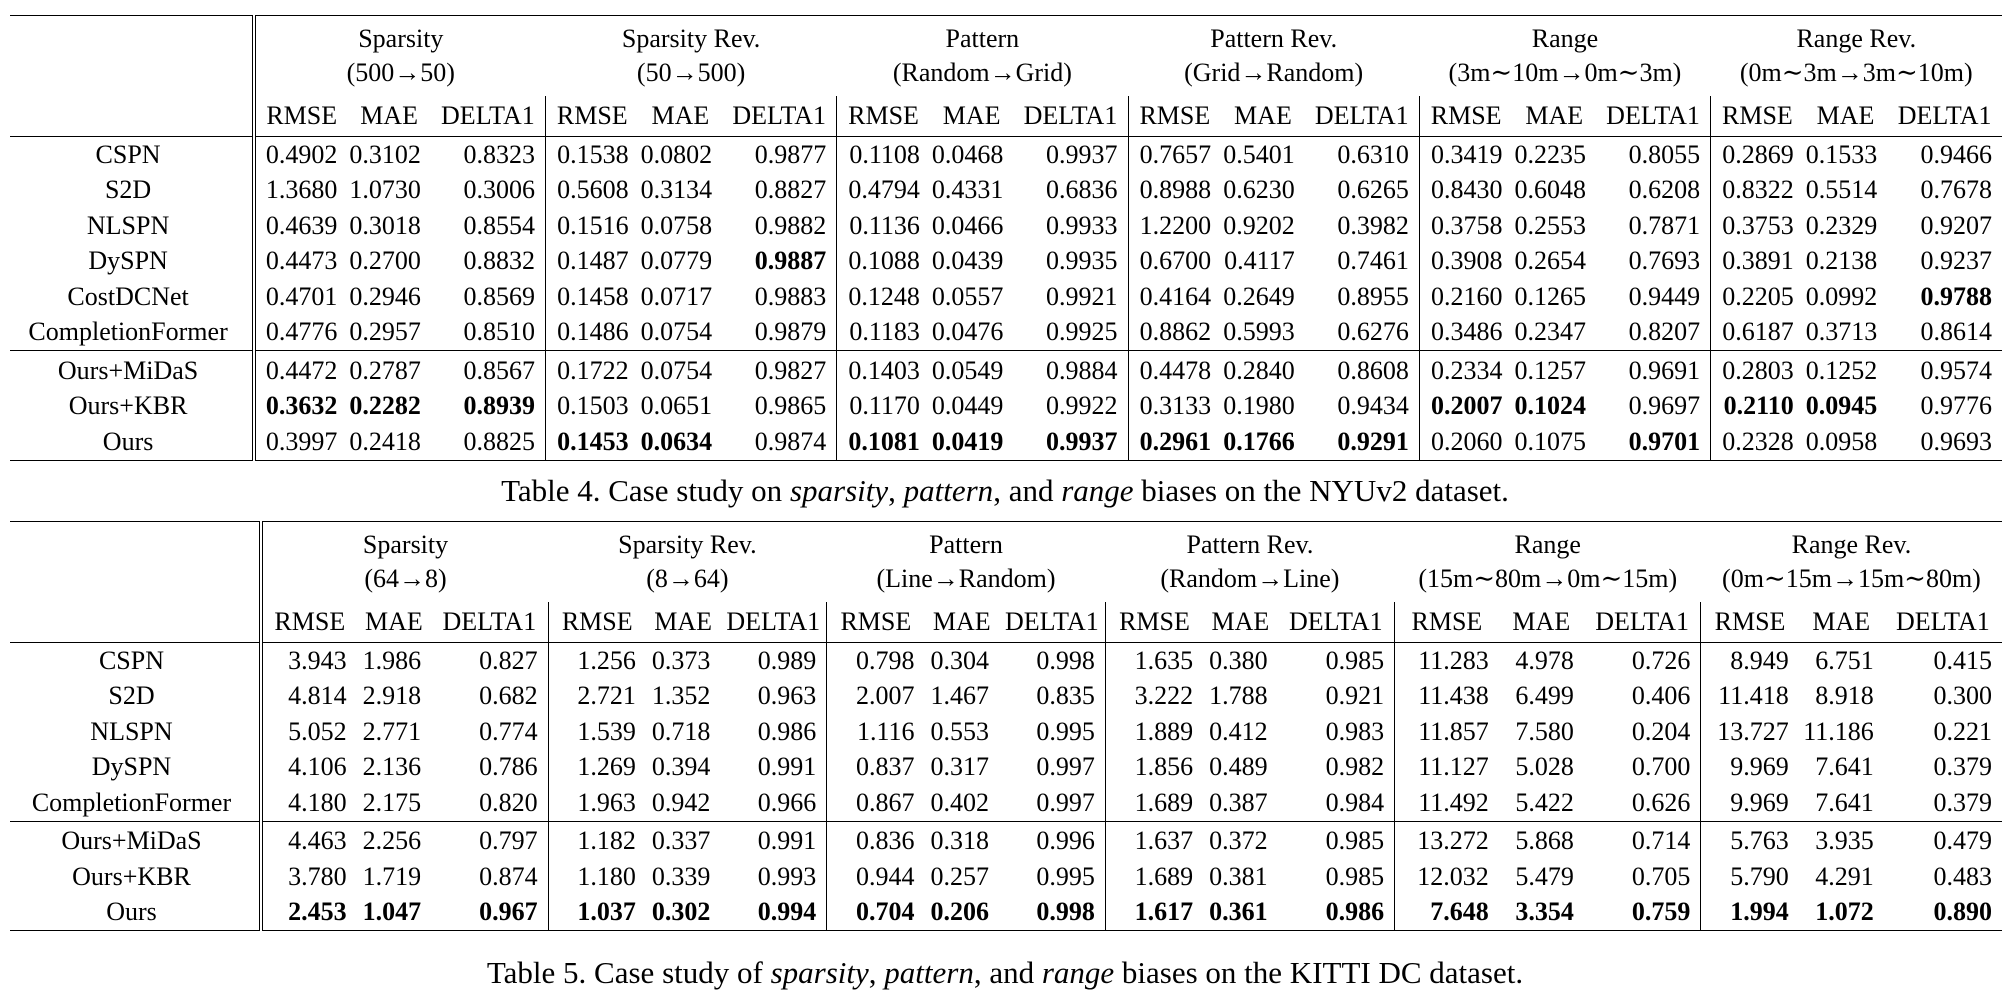 The image size is (2010, 993). What do you see at coordinates (128, 261) in the screenshot?
I see `method-name: DySPN` at bounding box center [128, 261].